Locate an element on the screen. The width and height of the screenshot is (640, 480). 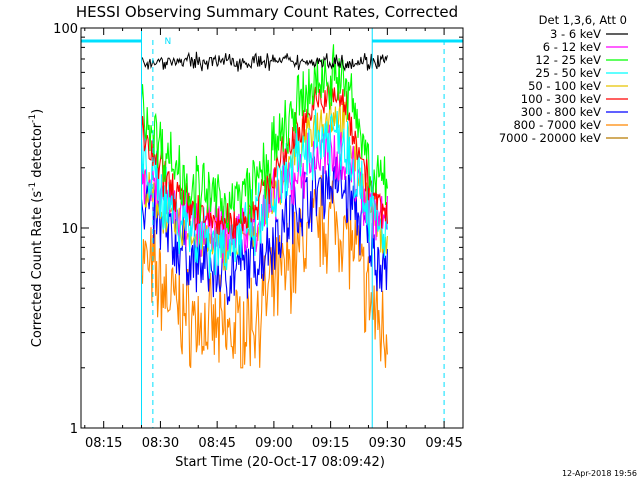
legend-label-300-800-kev: 300 - 800 keV is located at coordinates (561, 112).